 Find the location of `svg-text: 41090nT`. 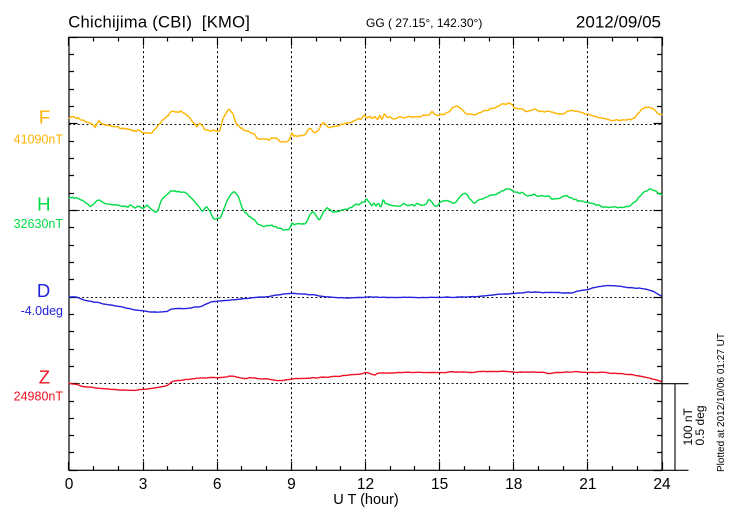

svg-text: 41090nT is located at coordinates (39, 139).